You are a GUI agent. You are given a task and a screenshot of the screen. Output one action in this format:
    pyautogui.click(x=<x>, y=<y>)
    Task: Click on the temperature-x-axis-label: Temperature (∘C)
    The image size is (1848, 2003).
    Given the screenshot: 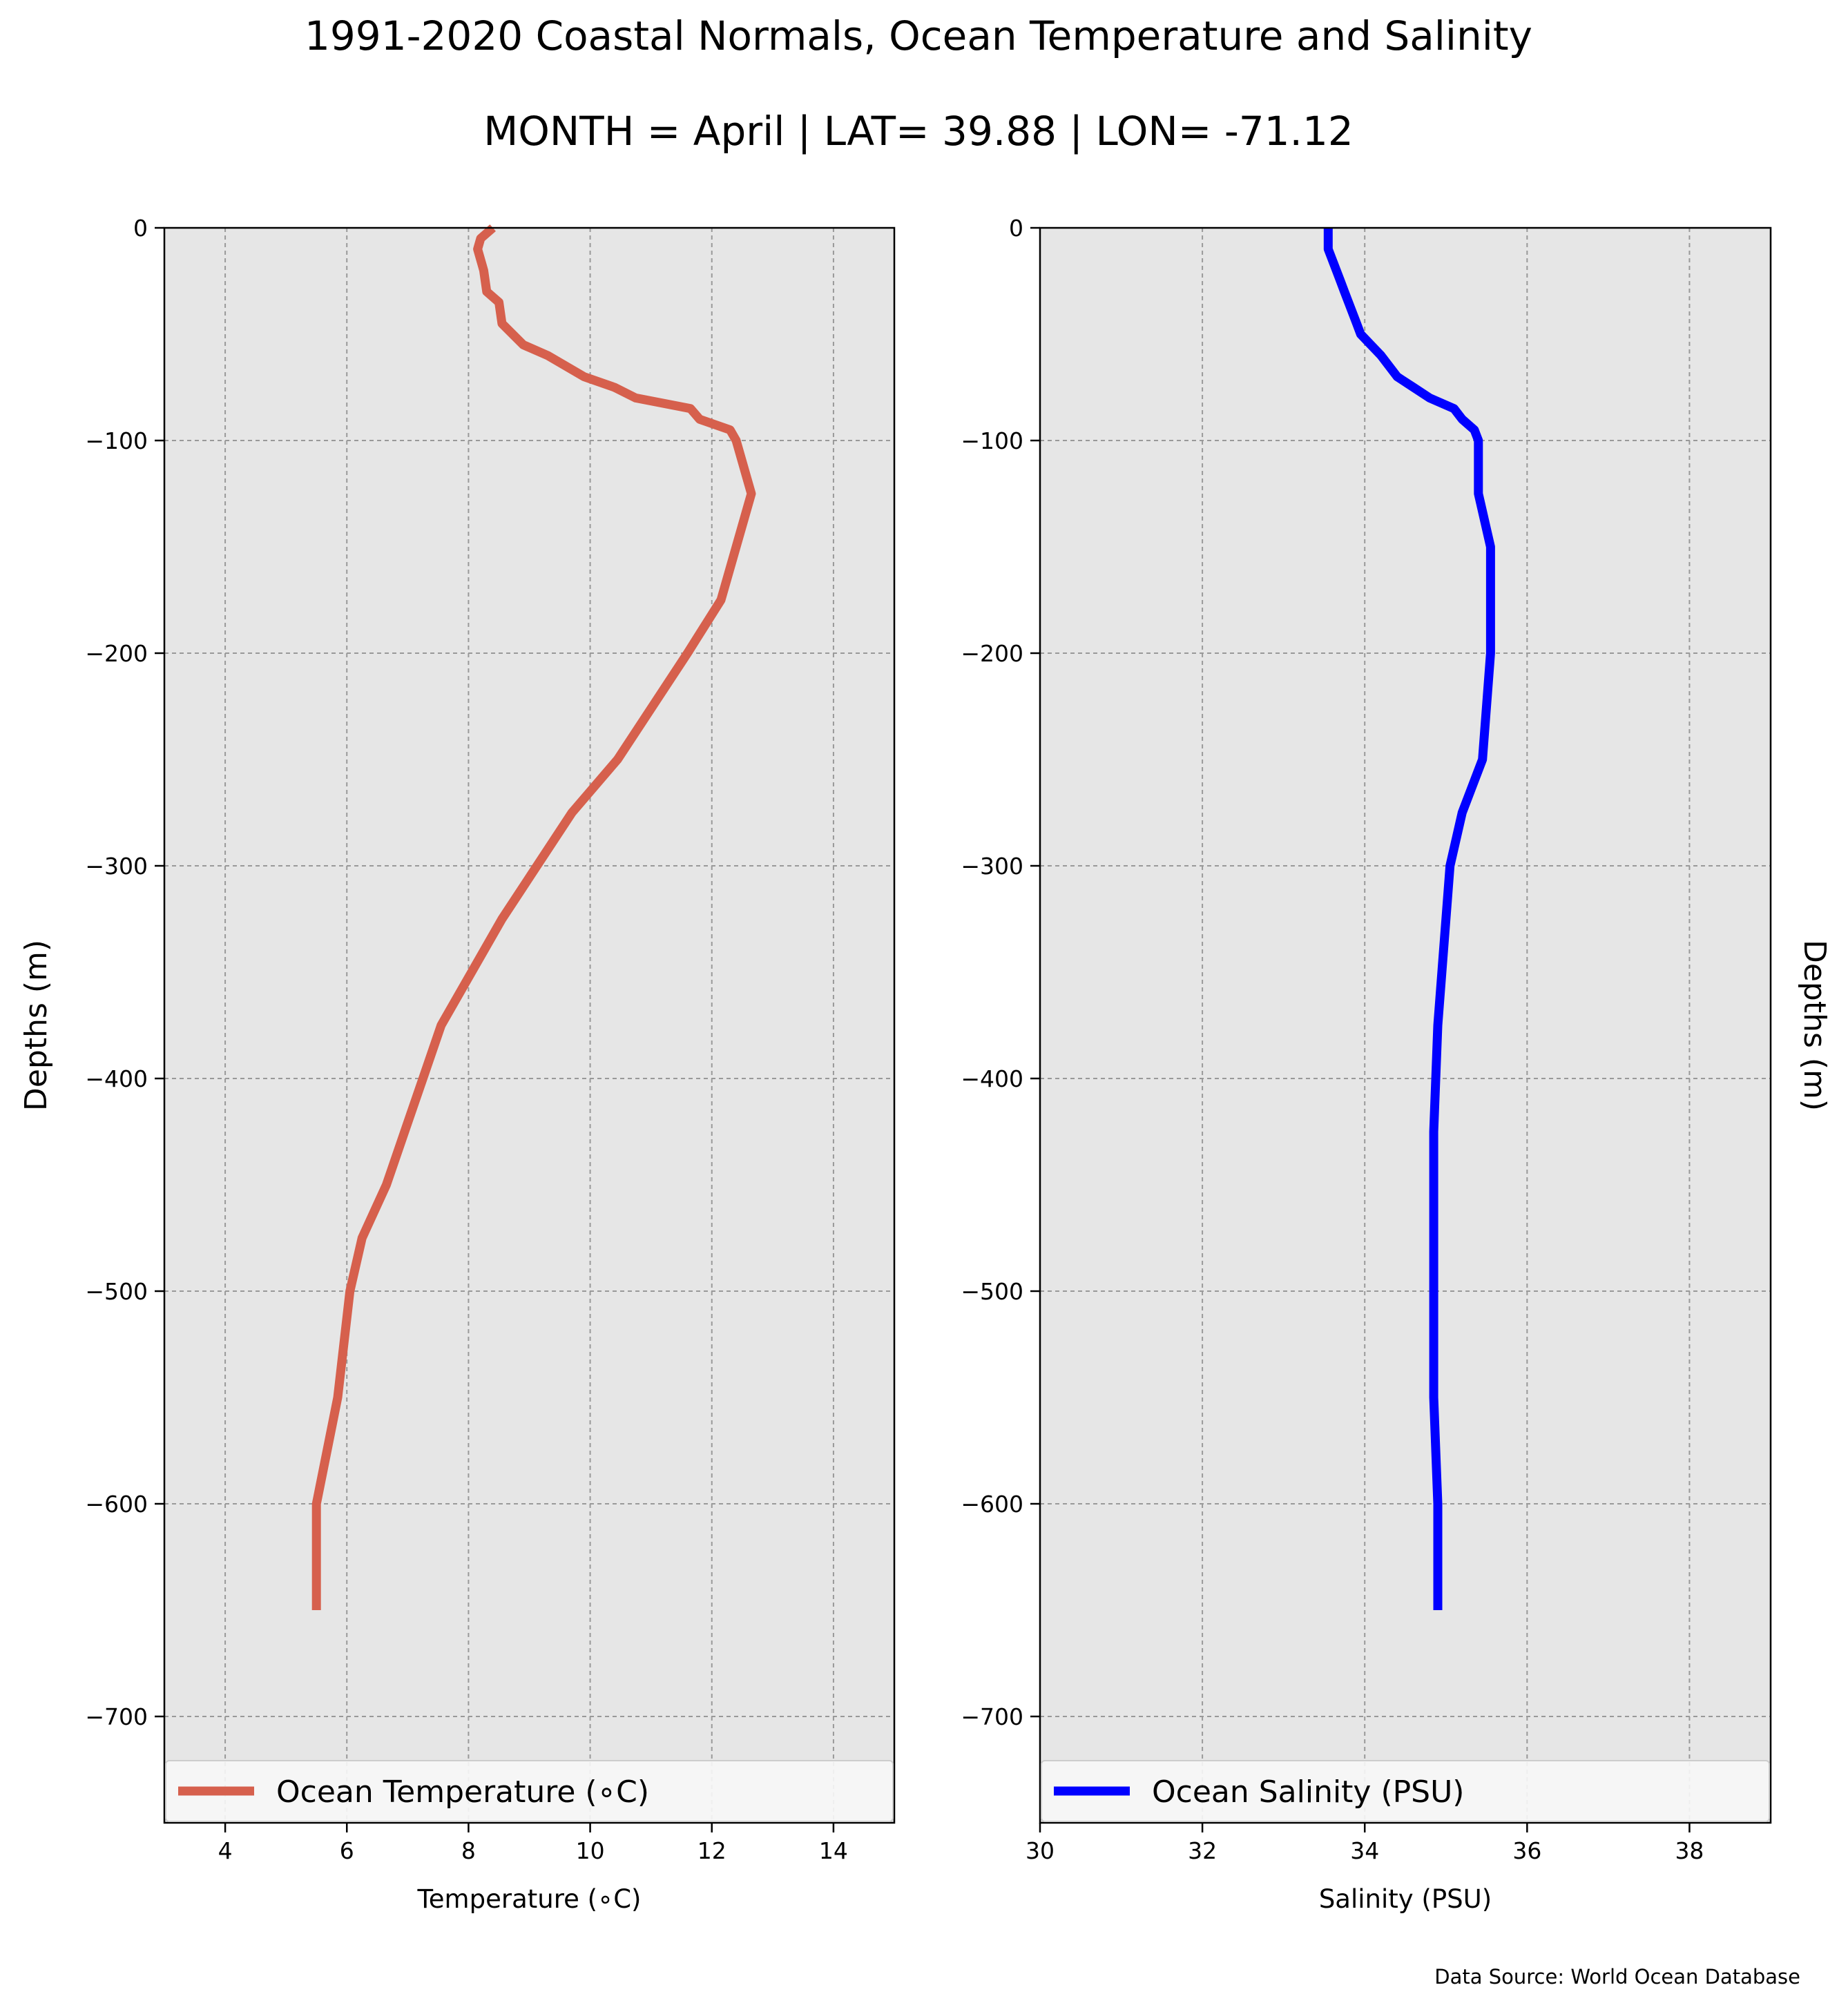 What is the action you would take?
    pyautogui.click(x=528, y=1899)
    